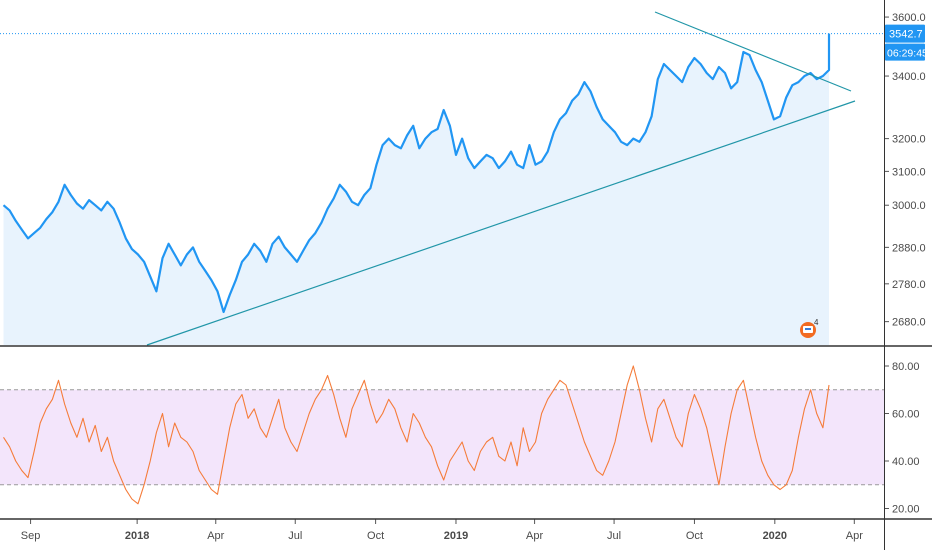 Image resolution: width=932 pixels, height=555 pixels. I want to click on countdown-tag, so click(905, 52).